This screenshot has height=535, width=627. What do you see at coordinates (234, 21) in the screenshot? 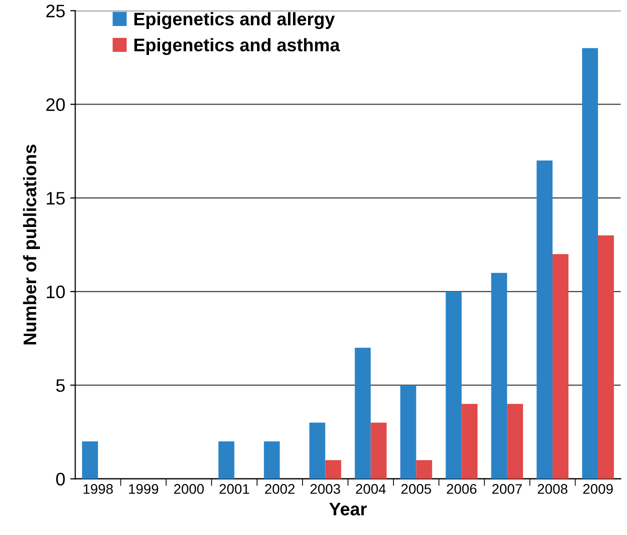
I see `legend-label: Epigenetics and allergy` at bounding box center [234, 21].